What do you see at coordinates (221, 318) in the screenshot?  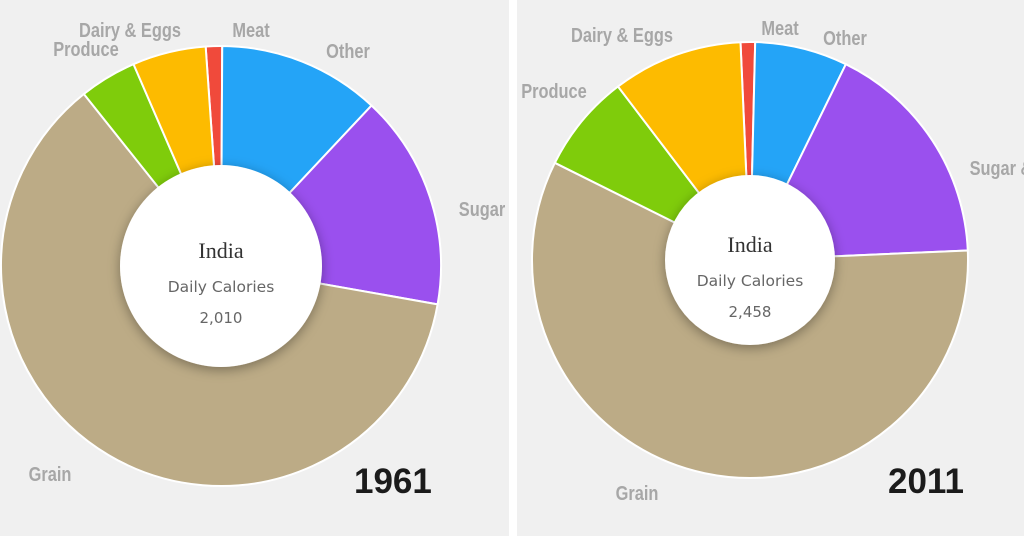 I see `center-total: 2,010` at bounding box center [221, 318].